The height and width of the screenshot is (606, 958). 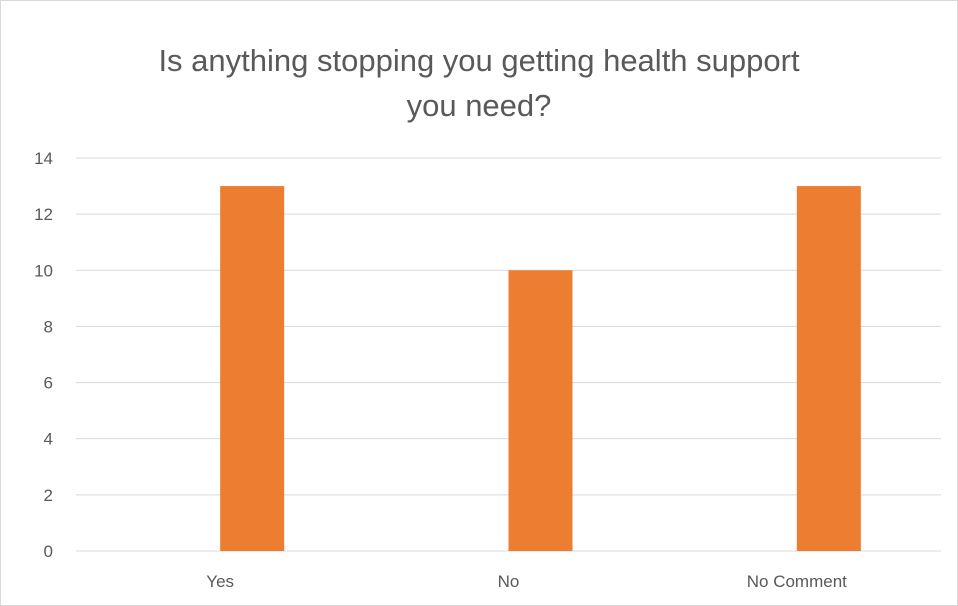 I want to click on y-tick-label: 0, so click(x=48, y=551).